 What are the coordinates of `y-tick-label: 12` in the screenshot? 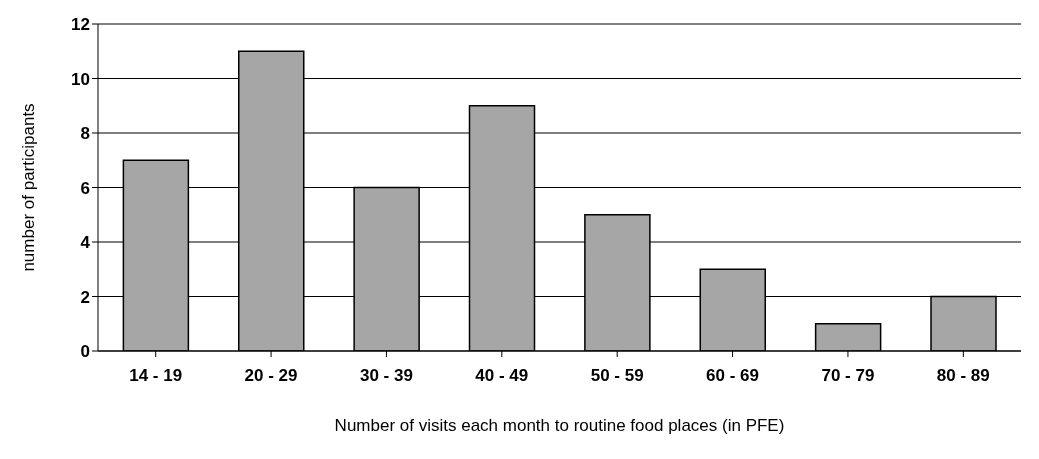 It's located at (80, 25).